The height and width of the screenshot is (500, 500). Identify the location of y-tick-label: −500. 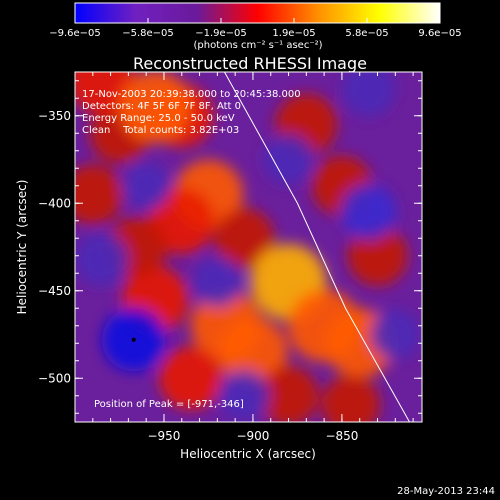
(54, 378).